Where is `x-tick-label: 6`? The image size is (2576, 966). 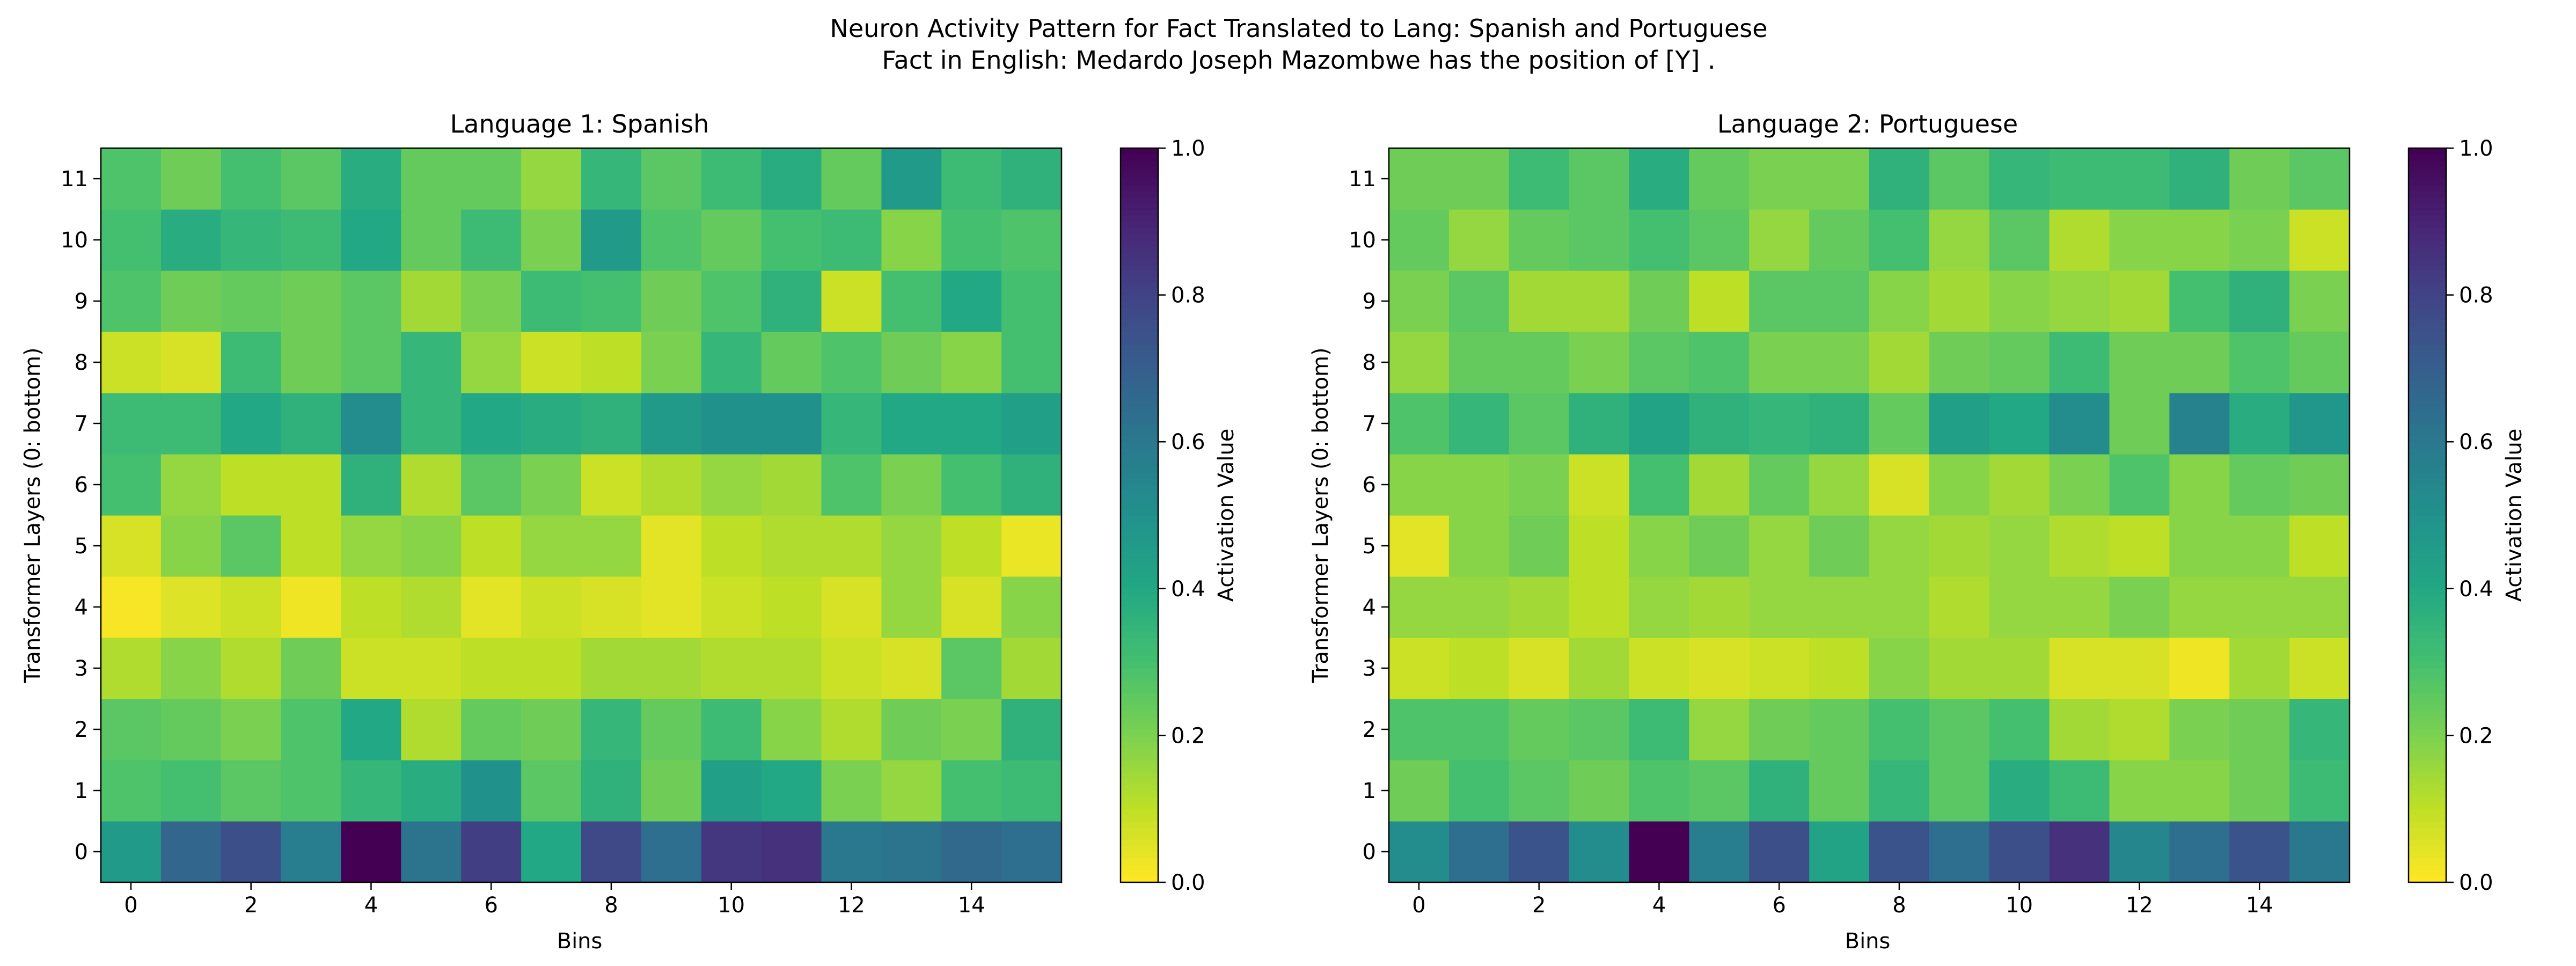
x-tick-label: 6 is located at coordinates (490, 905).